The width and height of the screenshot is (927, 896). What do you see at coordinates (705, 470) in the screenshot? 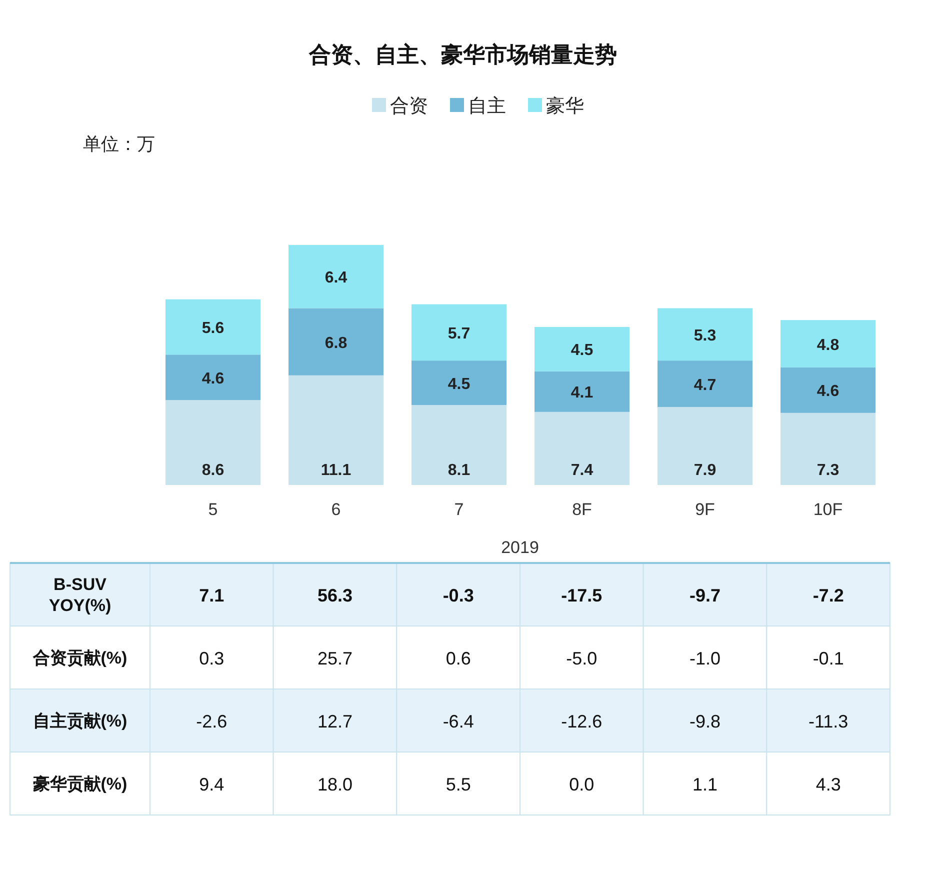
I see `data-label: 7.9` at bounding box center [705, 470].